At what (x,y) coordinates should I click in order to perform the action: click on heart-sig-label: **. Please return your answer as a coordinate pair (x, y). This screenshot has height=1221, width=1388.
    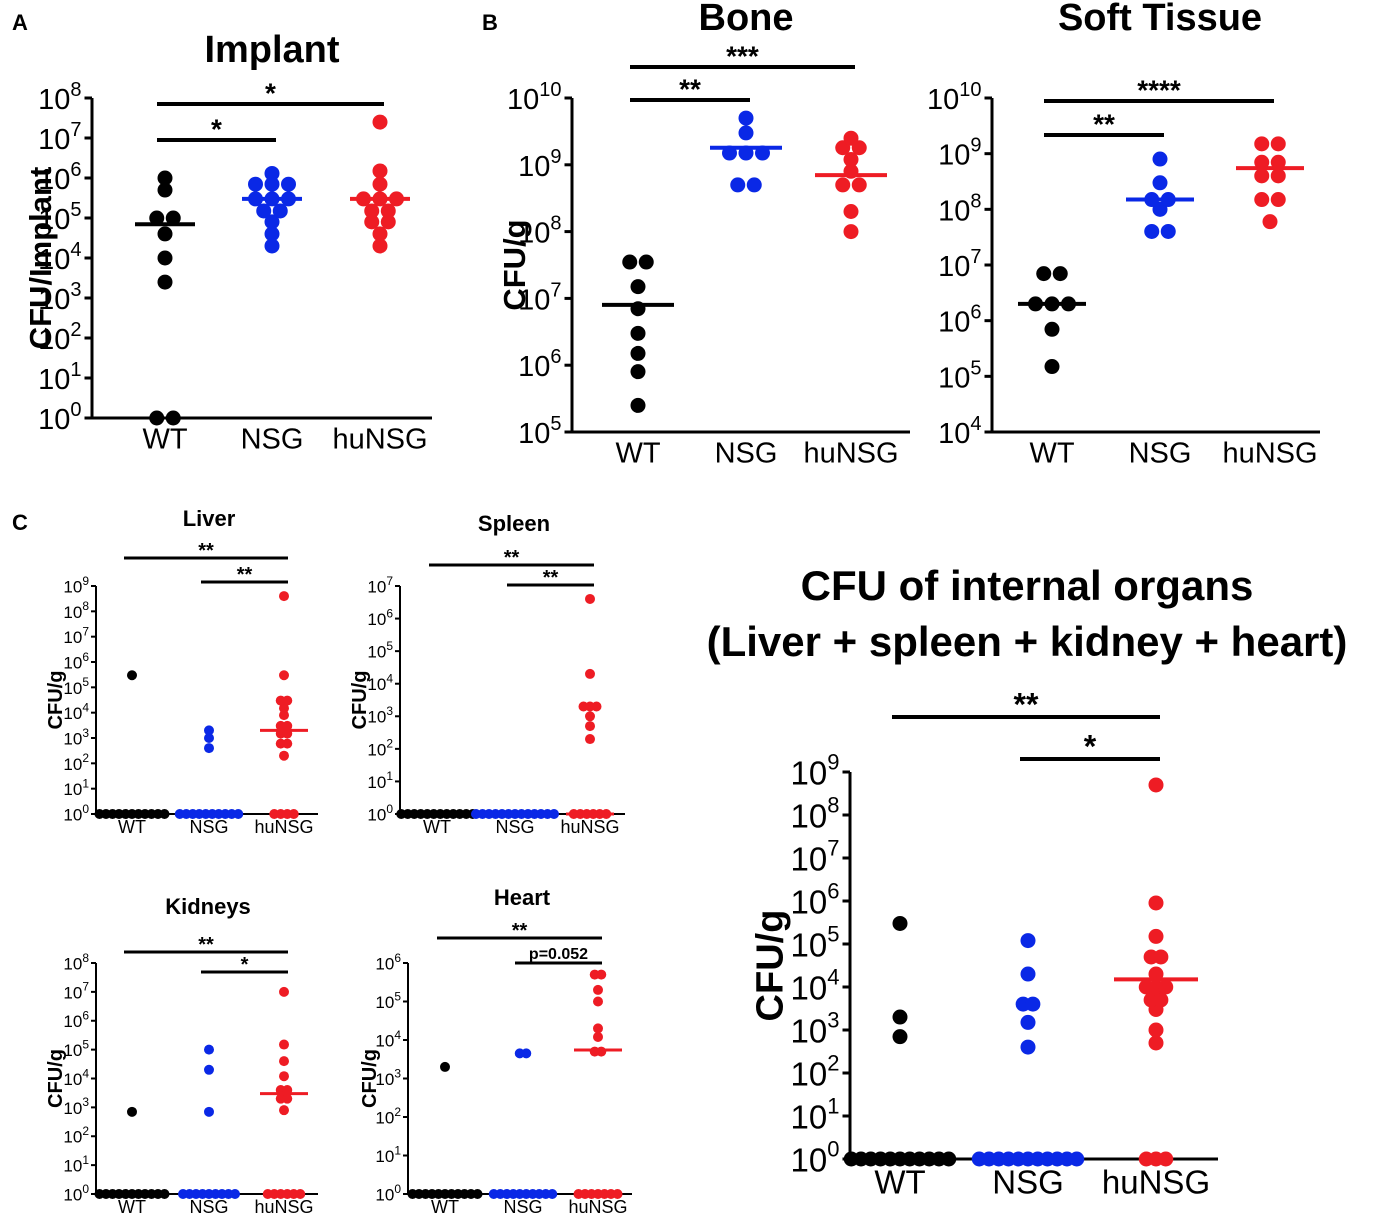
    Looking at the image, I should click on (520, 931).